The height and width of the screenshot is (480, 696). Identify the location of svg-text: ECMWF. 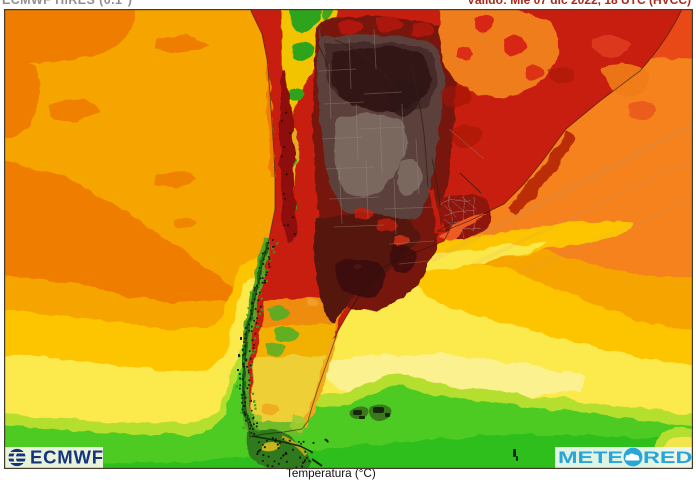
(67, 457).